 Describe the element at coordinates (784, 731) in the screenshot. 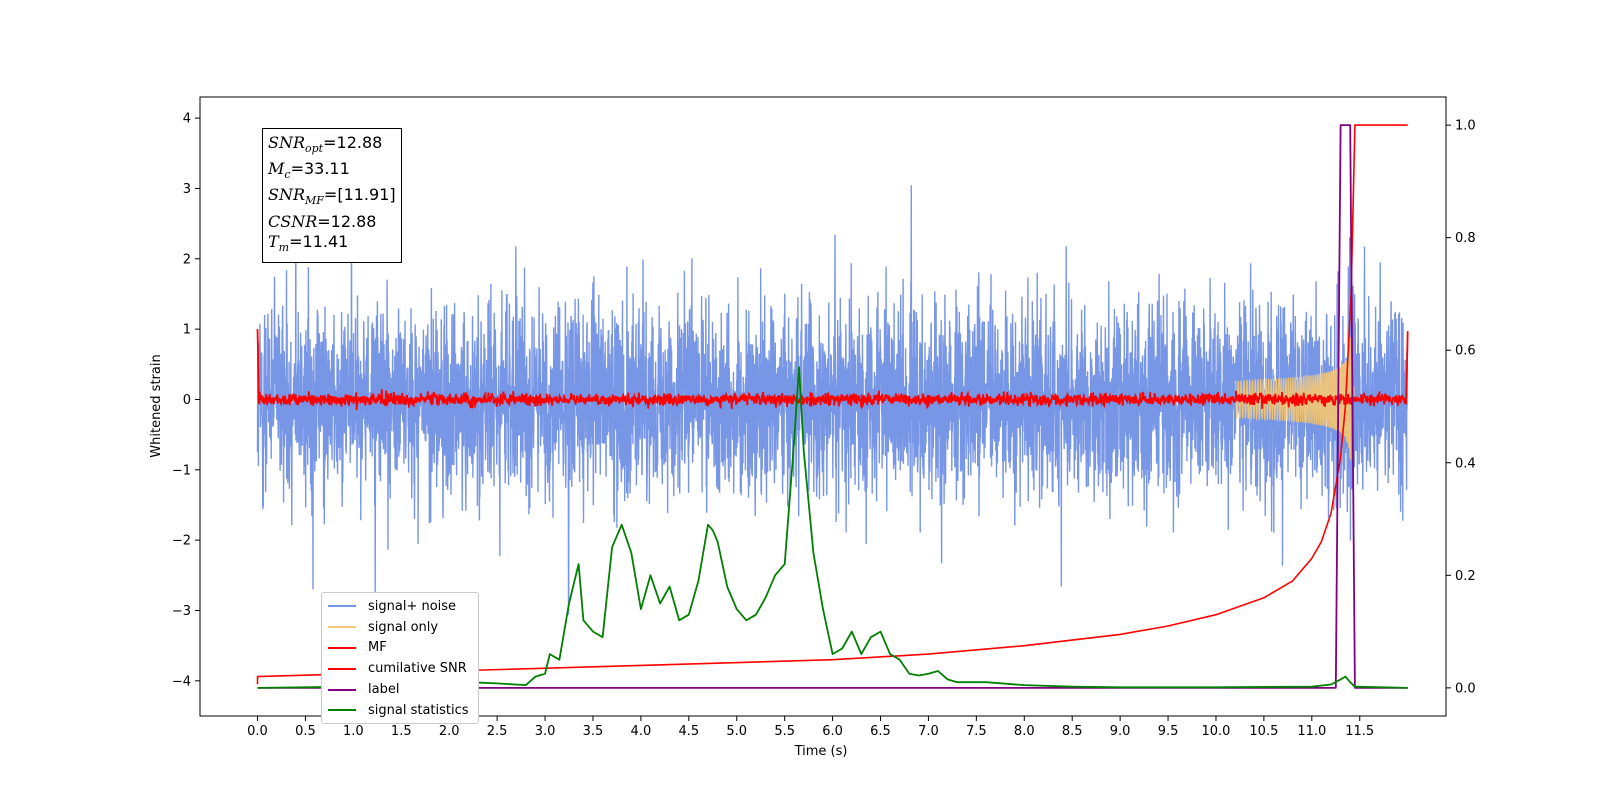

I see `x-tick-label: 5.5` at that location.